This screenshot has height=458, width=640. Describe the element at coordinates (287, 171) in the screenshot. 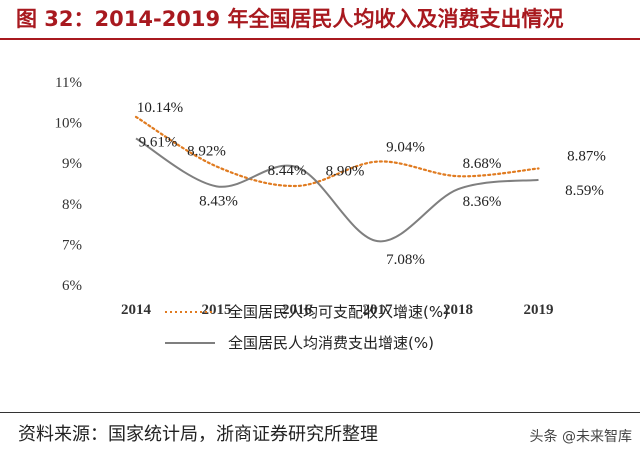

I see `data-label: 8.44%` at that location.